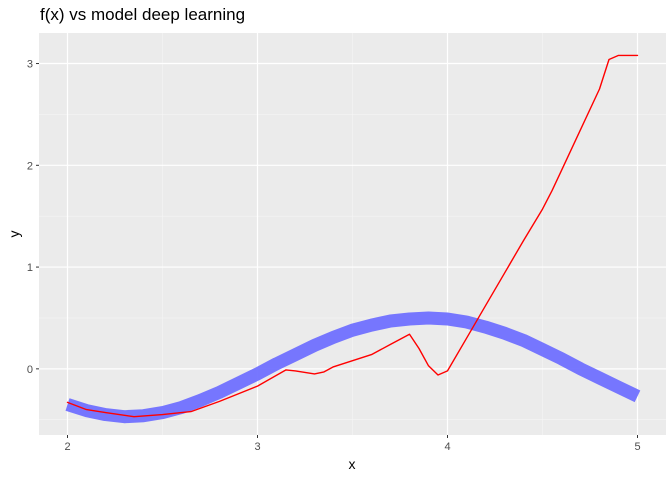 The height and width of the screenshot is (480, 672). Describe the element at coordinates (142, 14) in the screenshot. I see `chart-title: f(x) vs model deep learning` at that location.